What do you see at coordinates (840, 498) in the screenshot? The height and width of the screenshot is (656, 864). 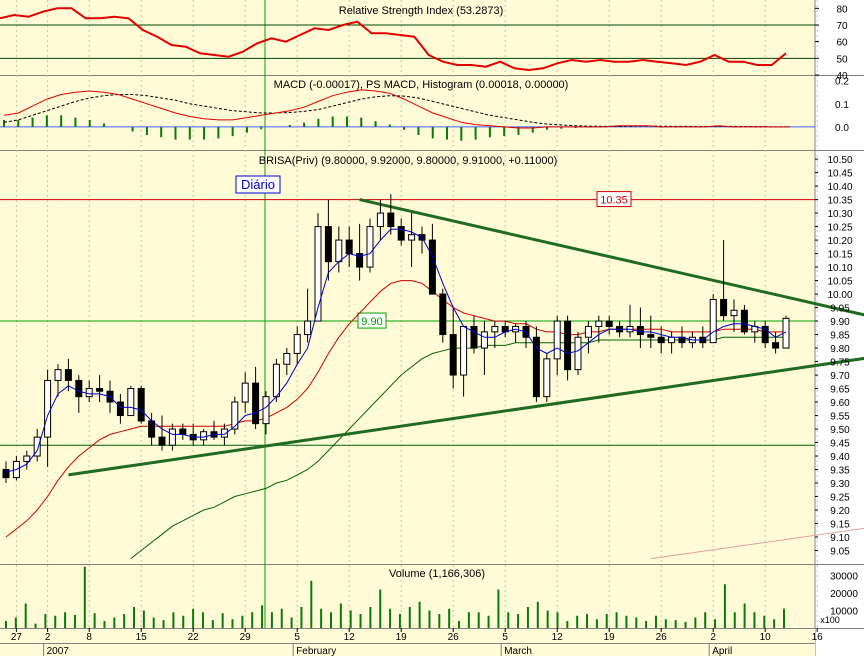 I see `price-y-tick-label: 9.25` at bounding box center [840, 498].